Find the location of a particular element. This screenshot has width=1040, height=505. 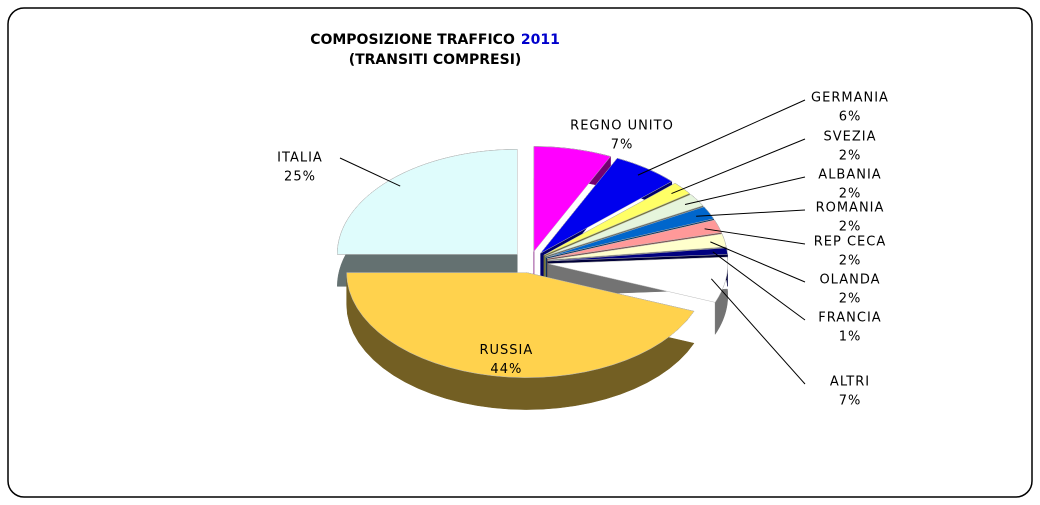

slice-label: REGNO UNITO is located at coordinates (622, 126).